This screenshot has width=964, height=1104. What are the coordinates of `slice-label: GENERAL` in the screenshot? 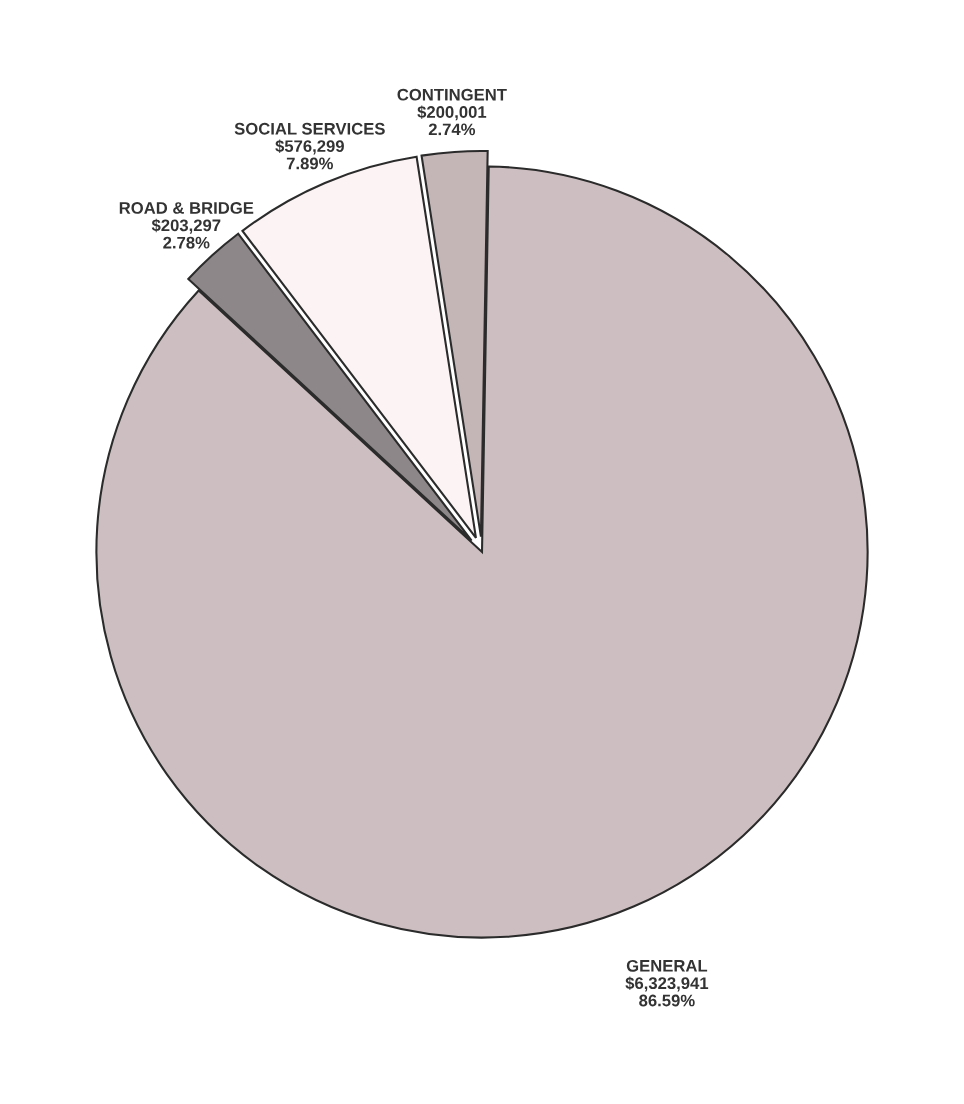 It's located at (667, 965).